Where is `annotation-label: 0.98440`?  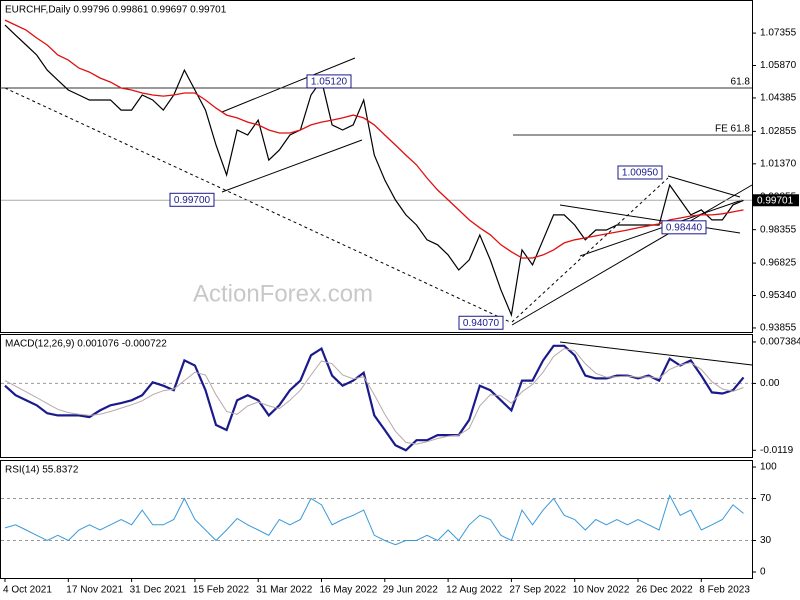 annotation-label: 0.98440 is located at coordinates (684, 227).